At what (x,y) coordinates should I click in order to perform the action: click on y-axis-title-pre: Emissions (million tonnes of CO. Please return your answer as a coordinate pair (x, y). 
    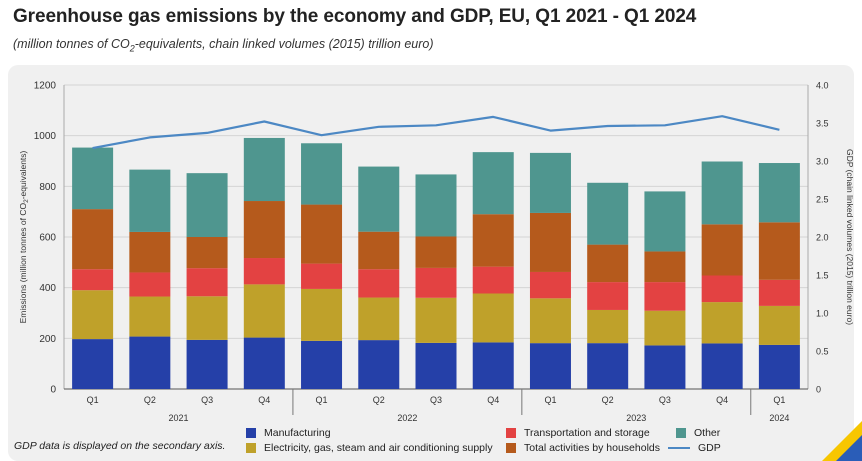
    Looking at the image, I should click on (23, 263).